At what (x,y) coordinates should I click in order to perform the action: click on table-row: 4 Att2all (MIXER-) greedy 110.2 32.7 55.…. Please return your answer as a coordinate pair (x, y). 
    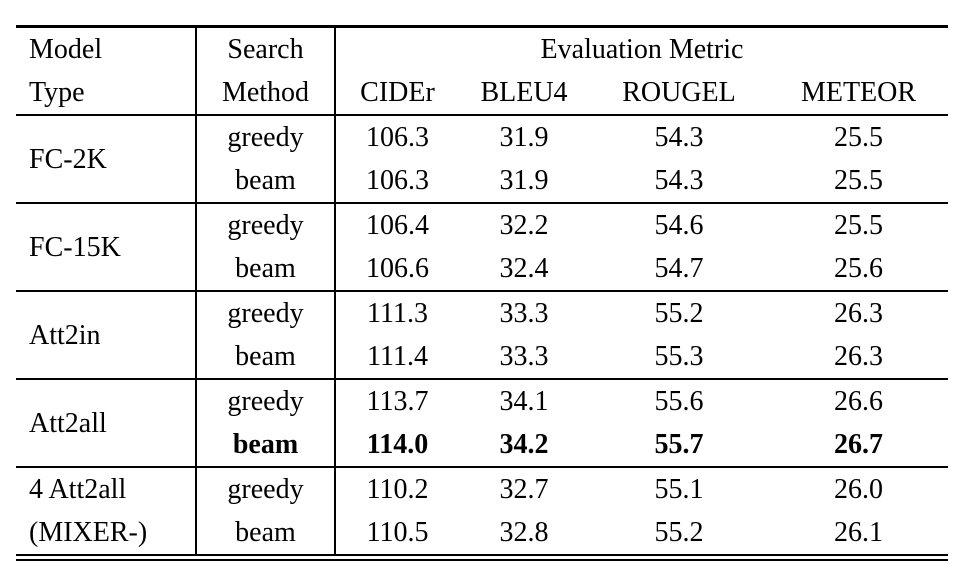
    Looking at the image, I should click on (482, 511).